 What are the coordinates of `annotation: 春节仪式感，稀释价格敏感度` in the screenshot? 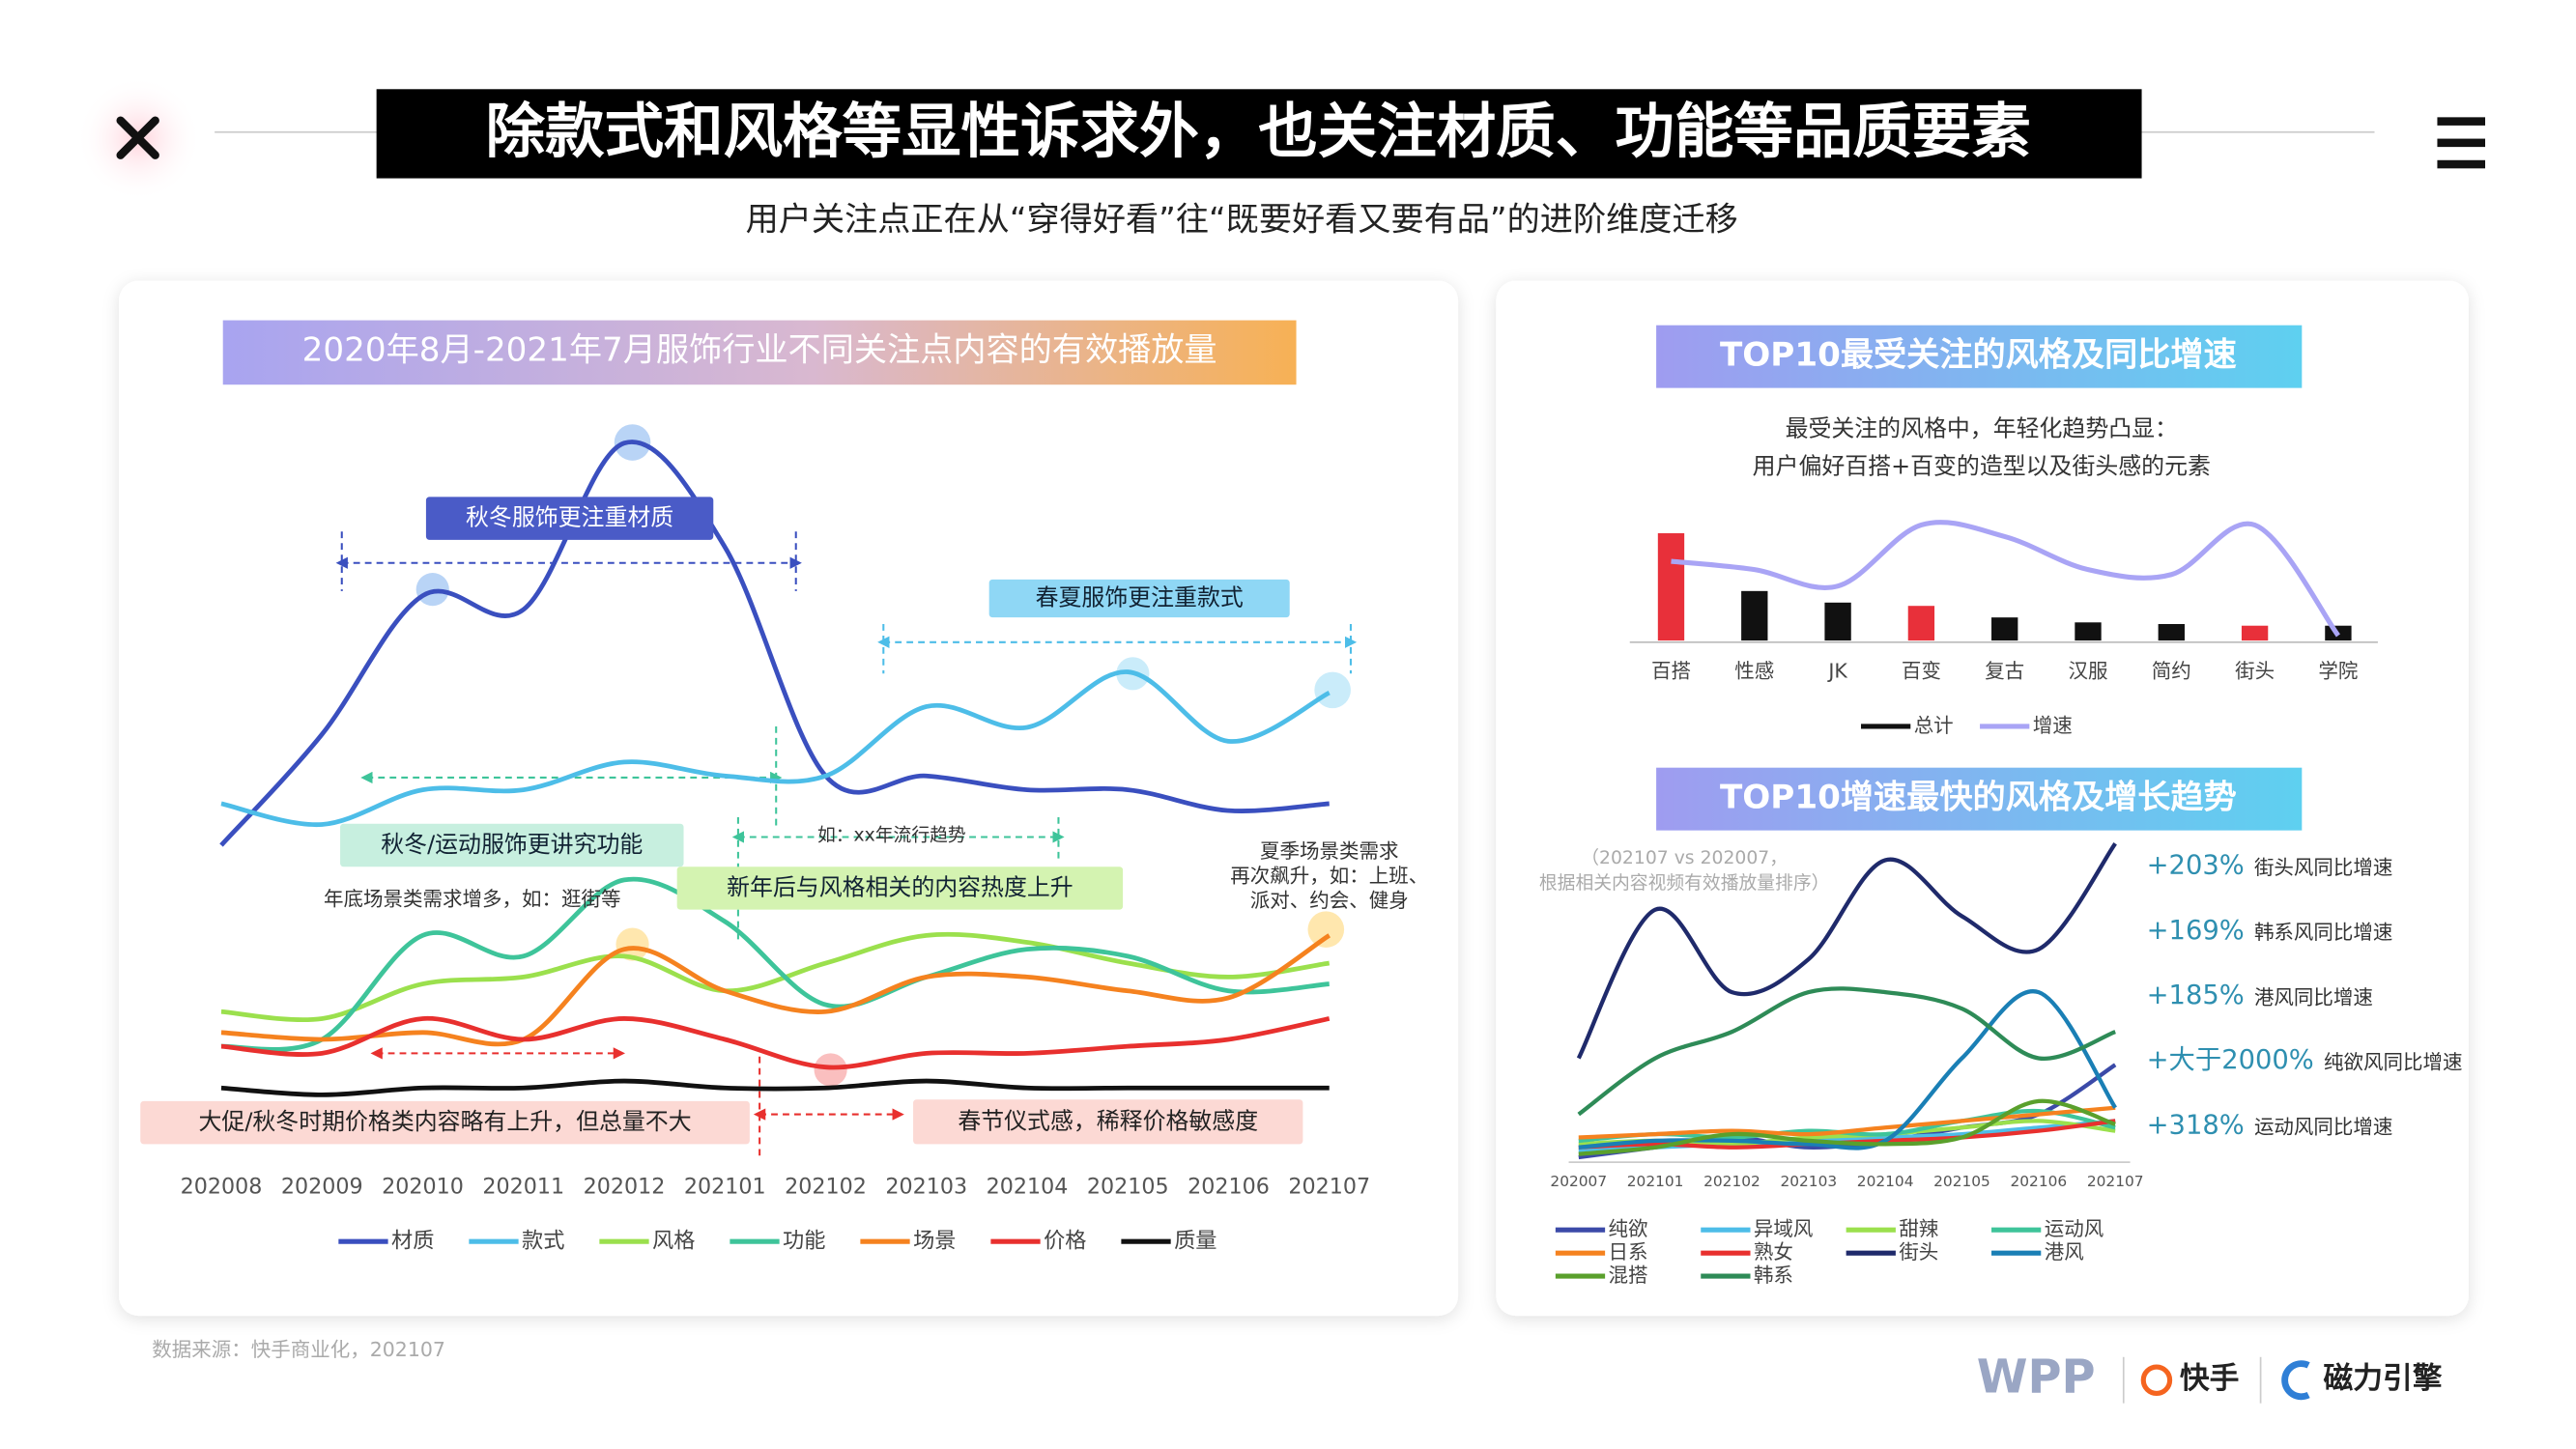 It's located at (1108, 1120).